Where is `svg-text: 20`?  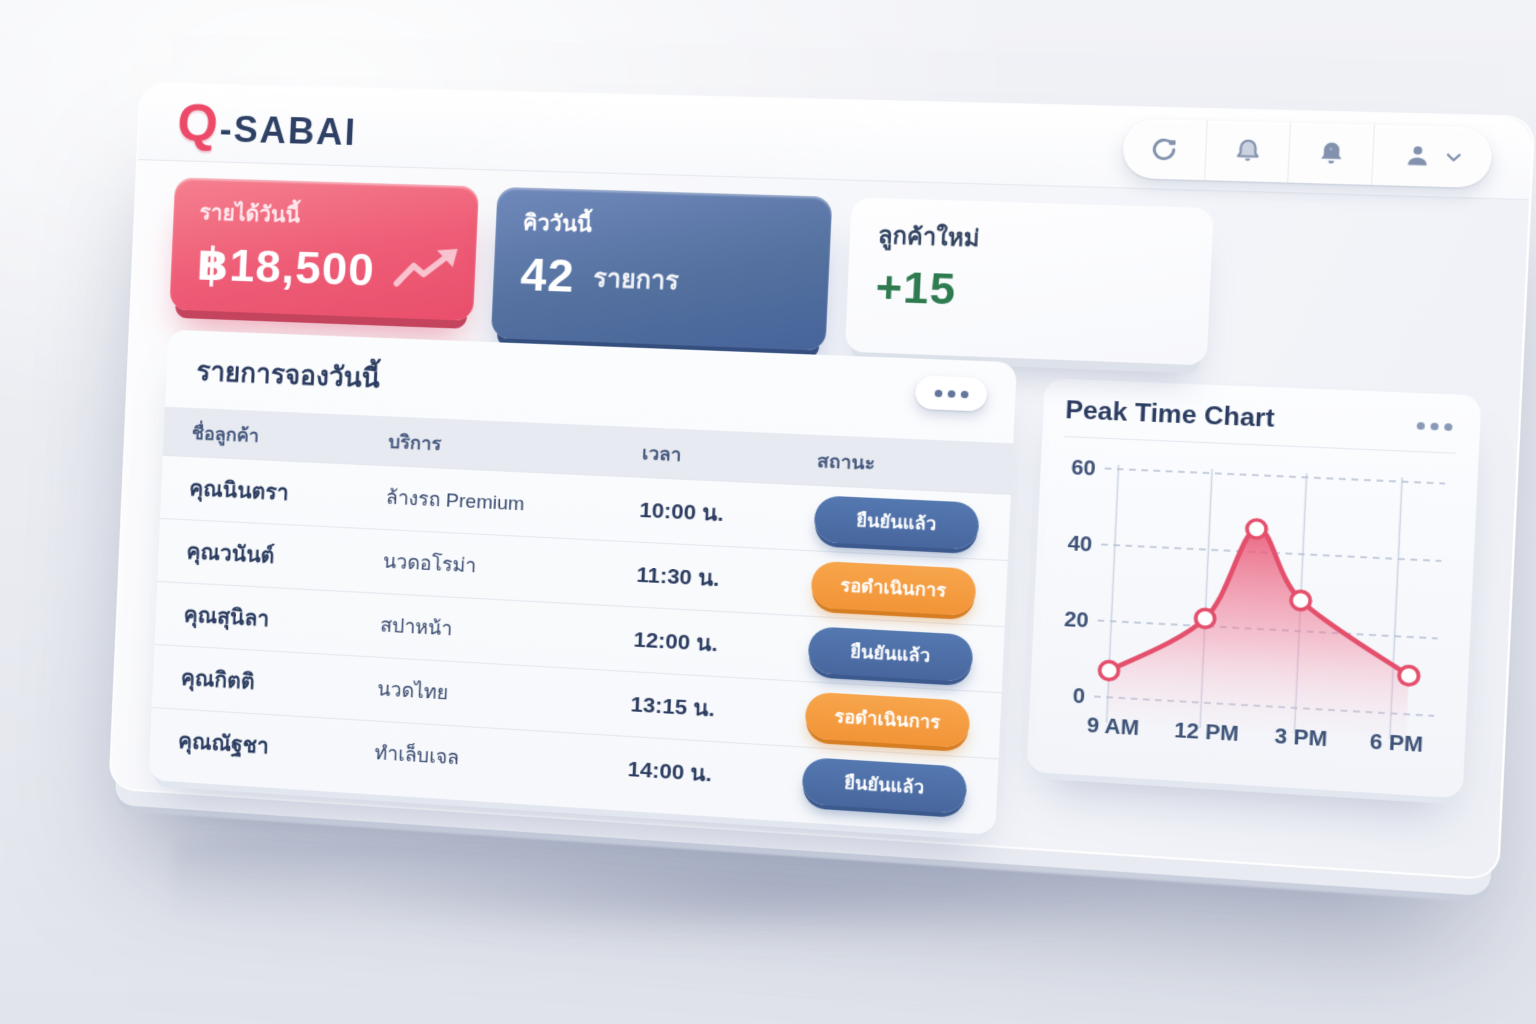
svg-text: 20 is located at coordinates (1077, 620).